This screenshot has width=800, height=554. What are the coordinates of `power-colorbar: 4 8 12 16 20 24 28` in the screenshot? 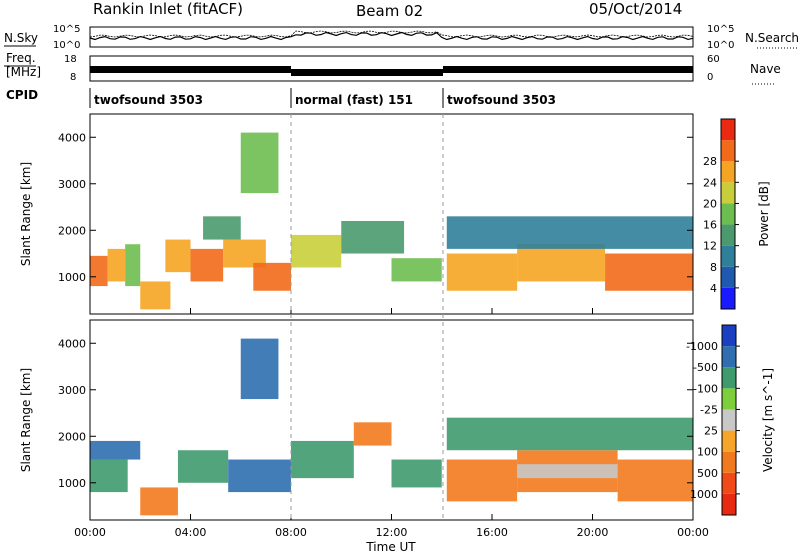 It's located at (721, 214).